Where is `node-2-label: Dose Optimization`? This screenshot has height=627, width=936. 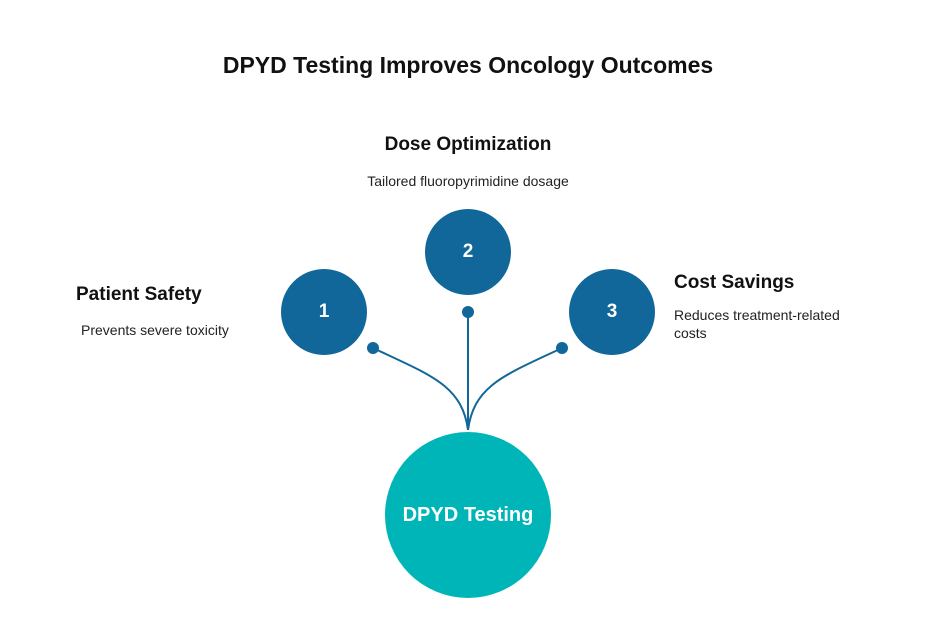
node-2-label: Dose Optimization is located at coordinates (468, 144).